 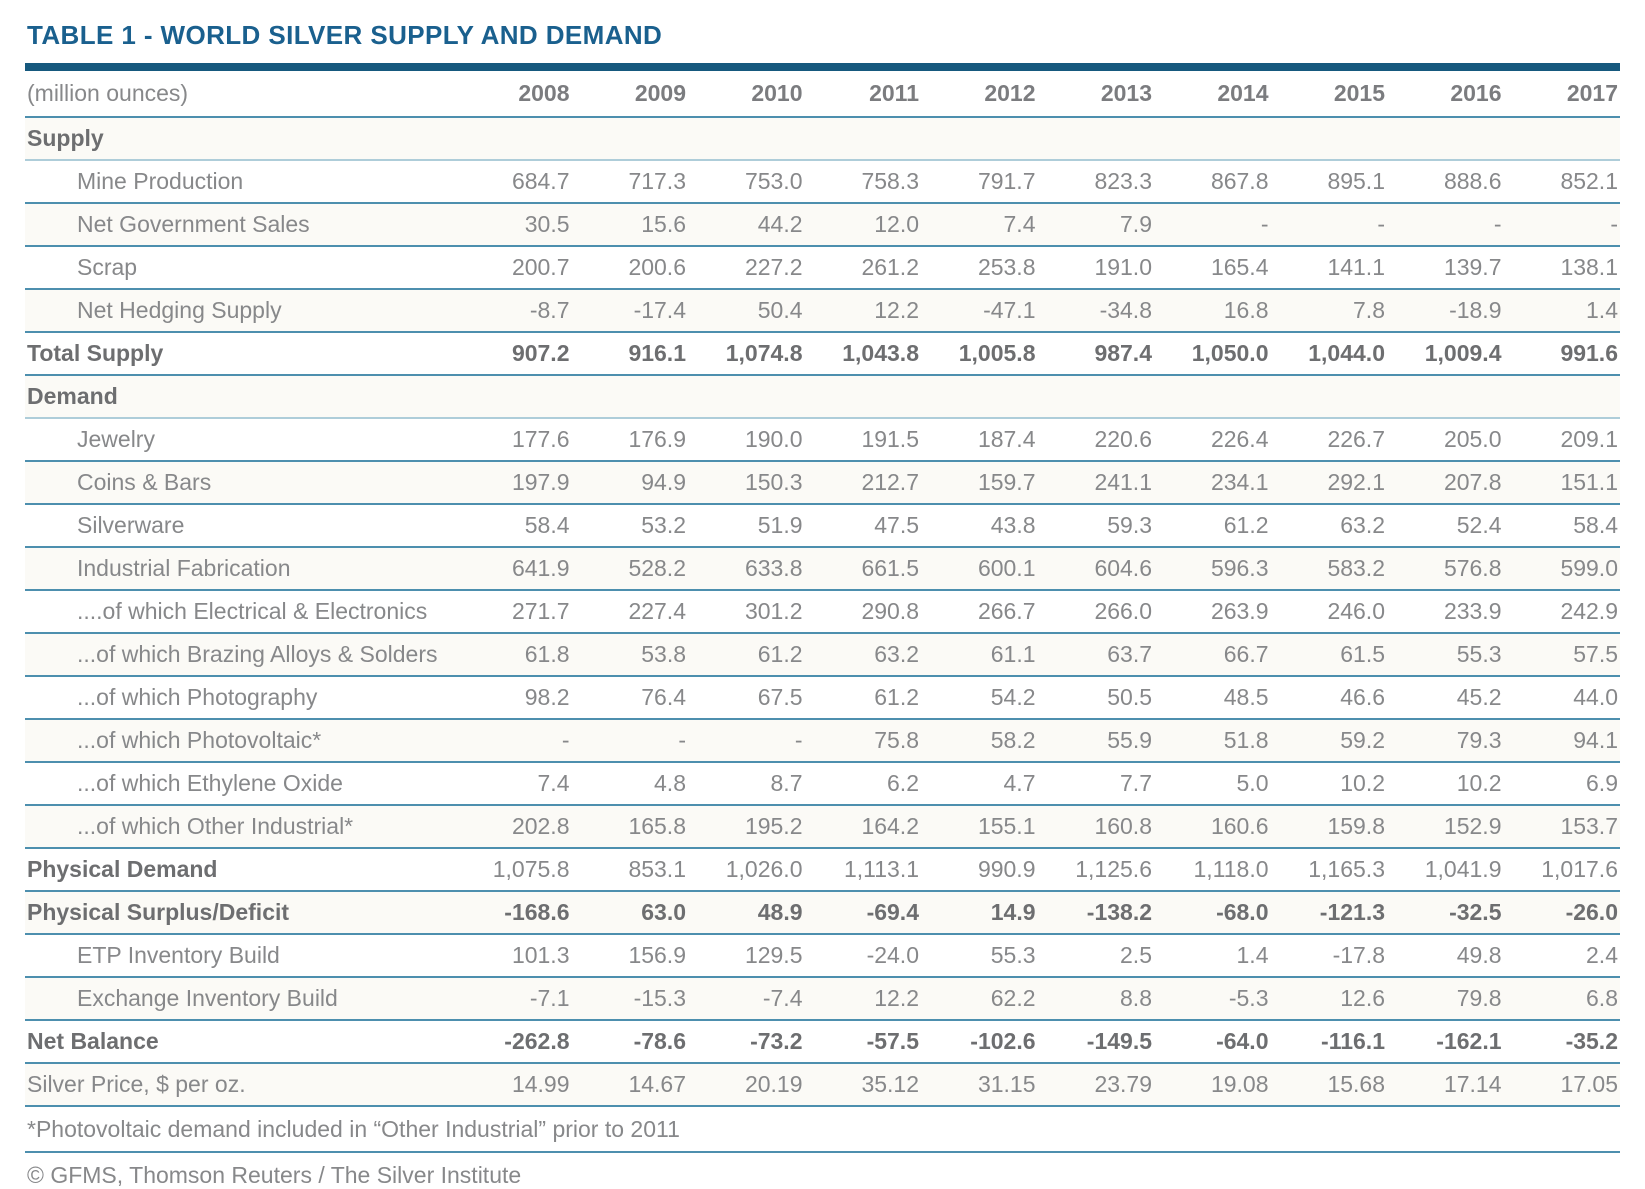 I want to click on cell-value: 16.8, so click(x=1212, y=311).